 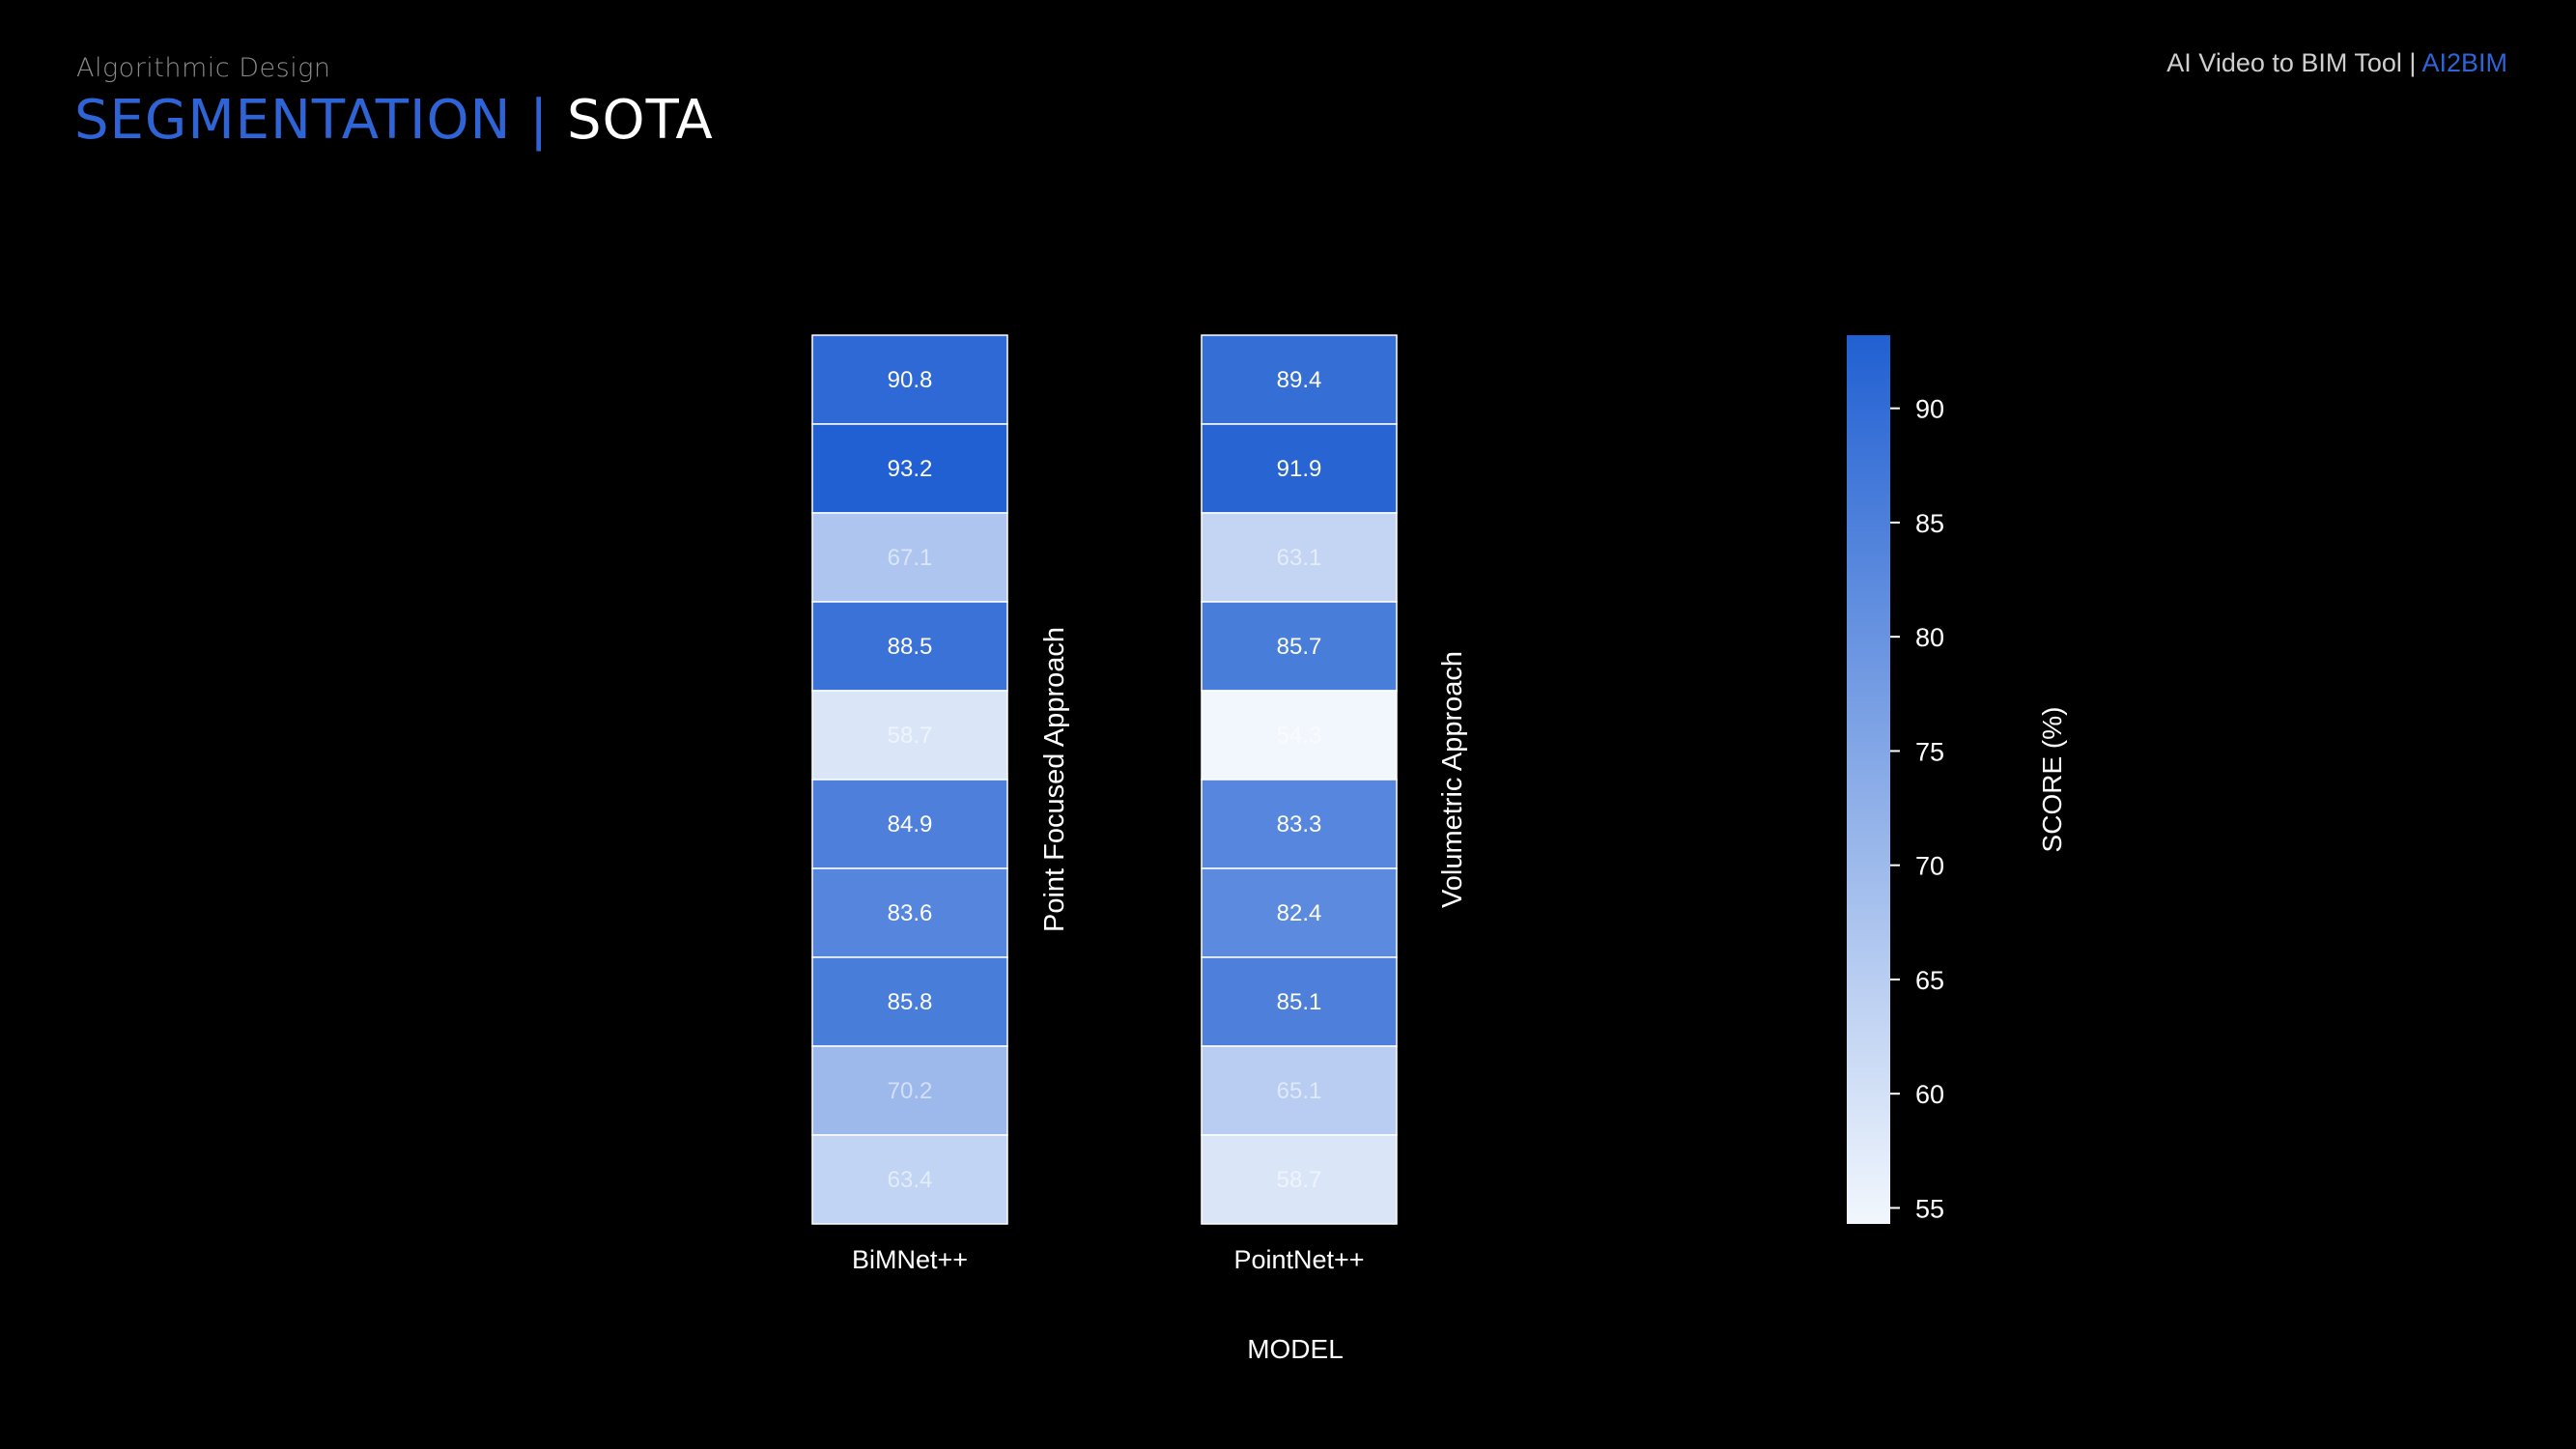 I want to click on colorbar-tick-label: 65, so click(x=1929, y=980).